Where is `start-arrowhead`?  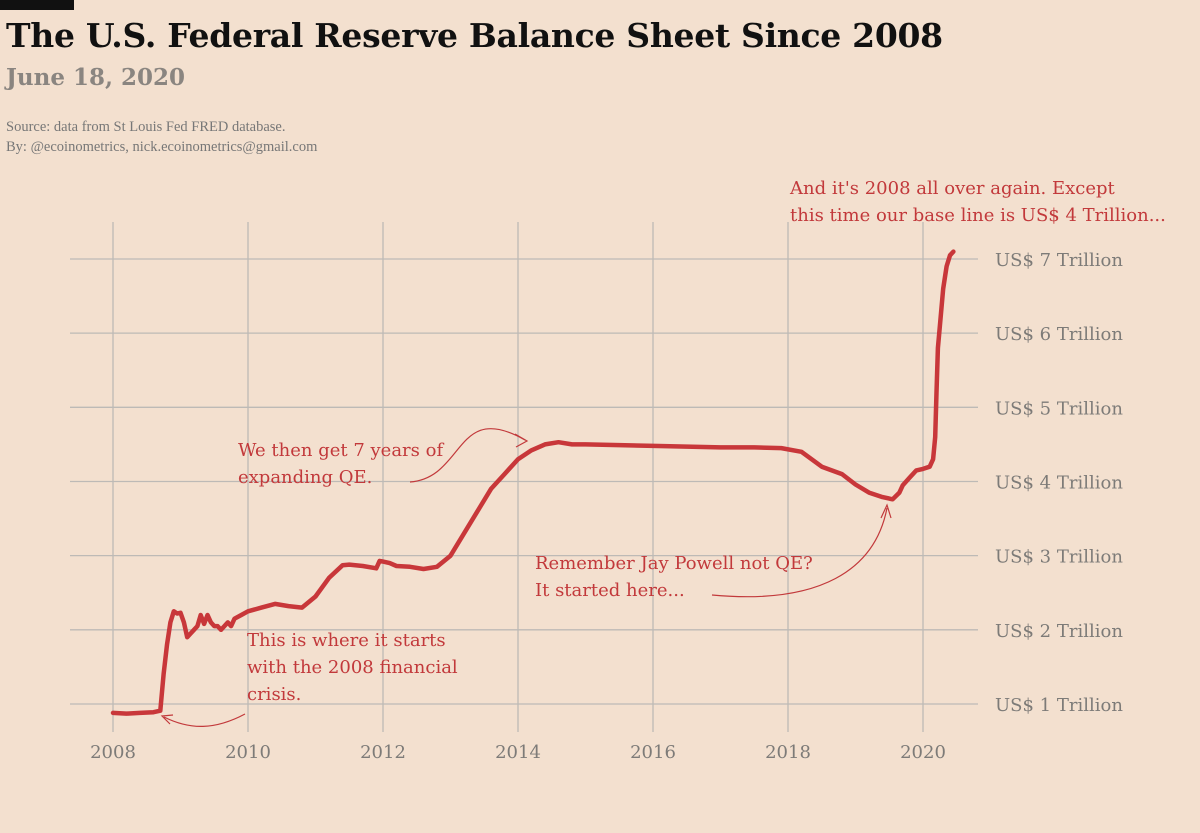
start-arrowhead is located at coordinates (167, 719).